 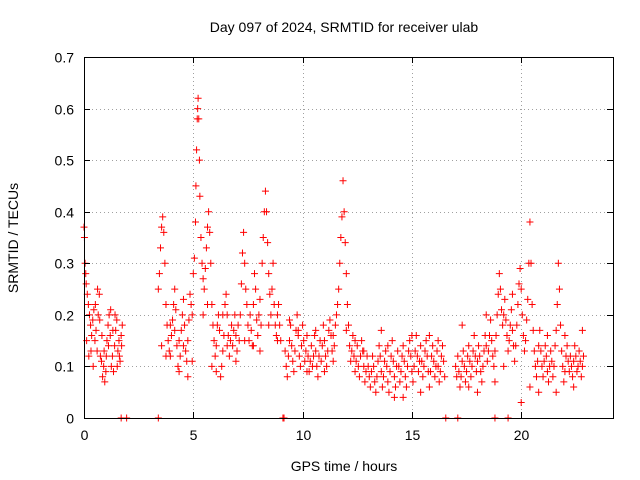 What do you see at coordinates (65, 213) in the screenshot?
I see `y-tick-label: 0.4` at bounding box center [65, 213].